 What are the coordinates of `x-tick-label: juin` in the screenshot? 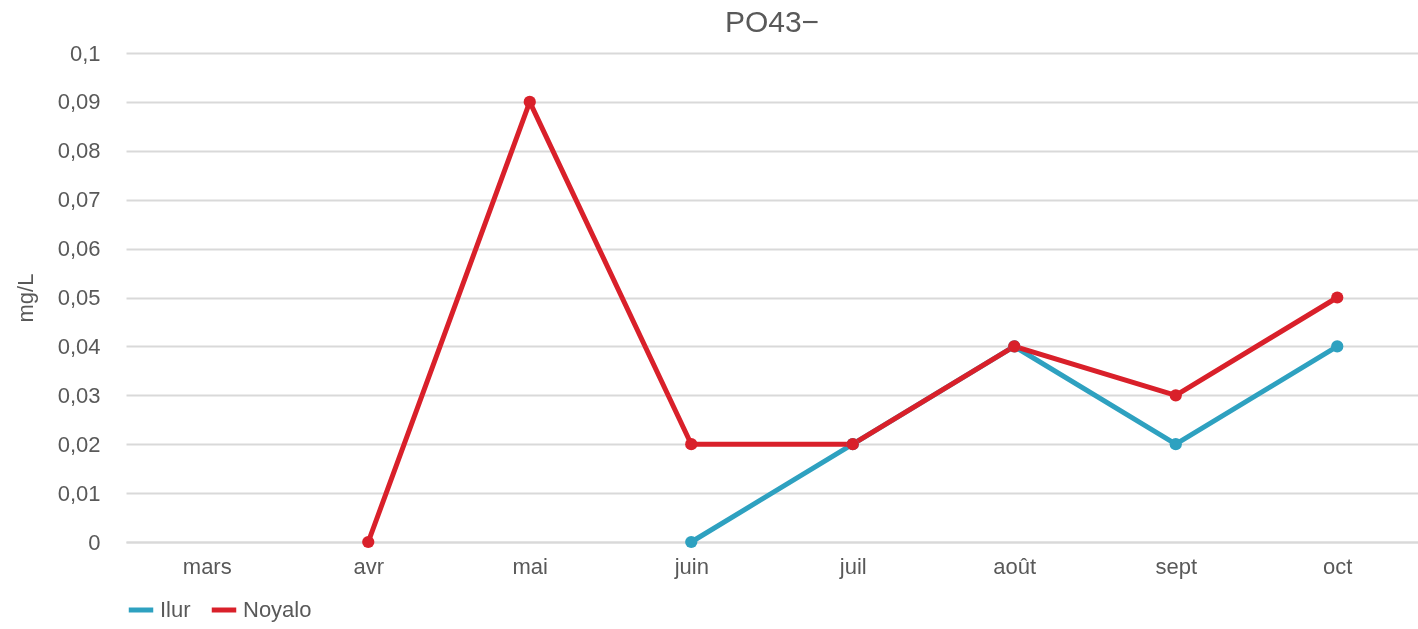 It's located at (691, 566).